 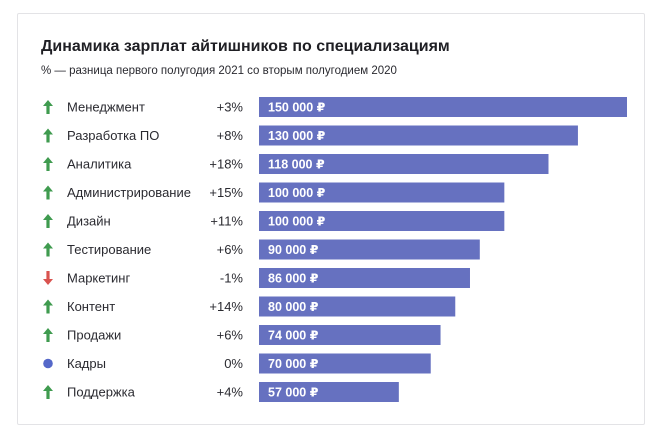 What do you see at coordinates (94, 335) in the screenshot?
I see `category-label: Продажи` at bounding box center [94, 335].